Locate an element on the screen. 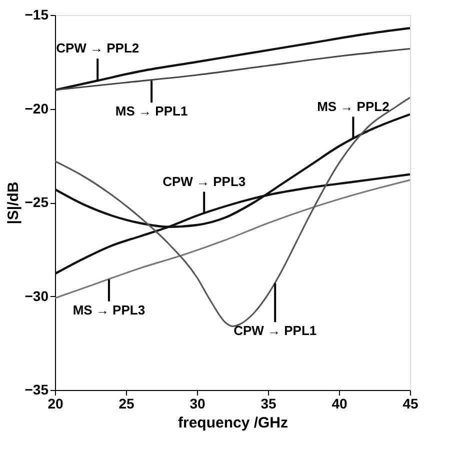 Image resolution: width=451 pixels, height=456 pixels. y-tick-label: −35 is located at coordinates (36, 390).